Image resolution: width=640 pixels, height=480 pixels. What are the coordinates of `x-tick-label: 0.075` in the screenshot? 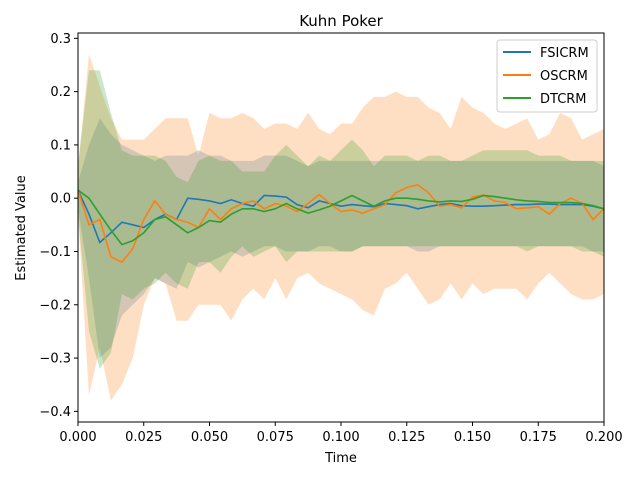 It's located at (275, 437).